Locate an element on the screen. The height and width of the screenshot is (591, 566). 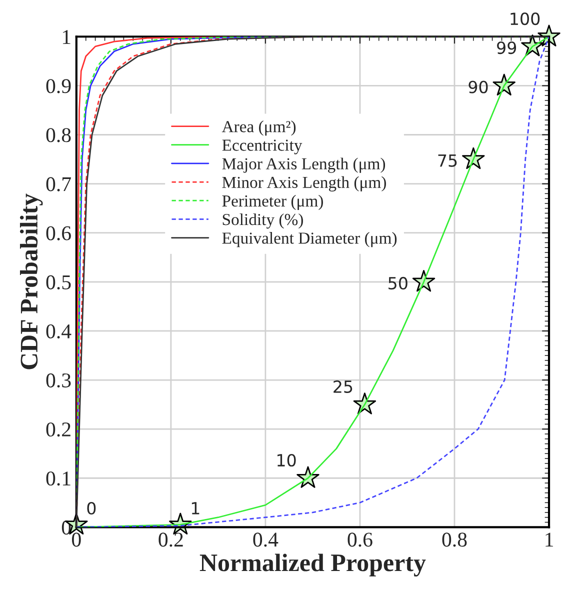
y-tick-label: 0.9 is located at coordinates (58, 86).